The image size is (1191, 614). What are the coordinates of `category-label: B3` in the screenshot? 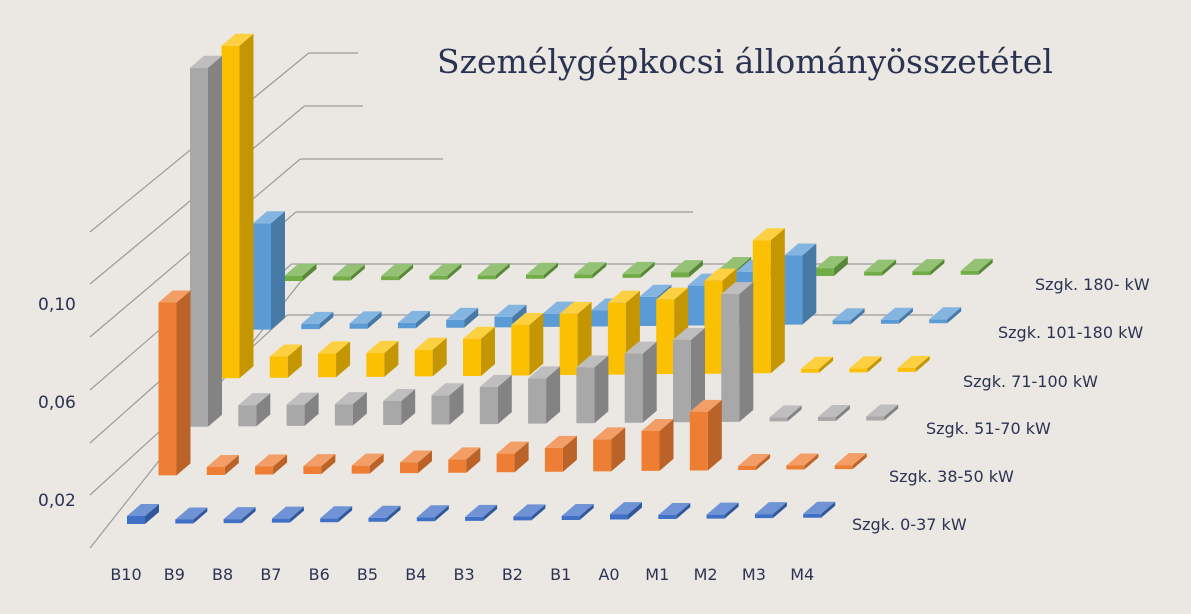 It's located at (464, 574).